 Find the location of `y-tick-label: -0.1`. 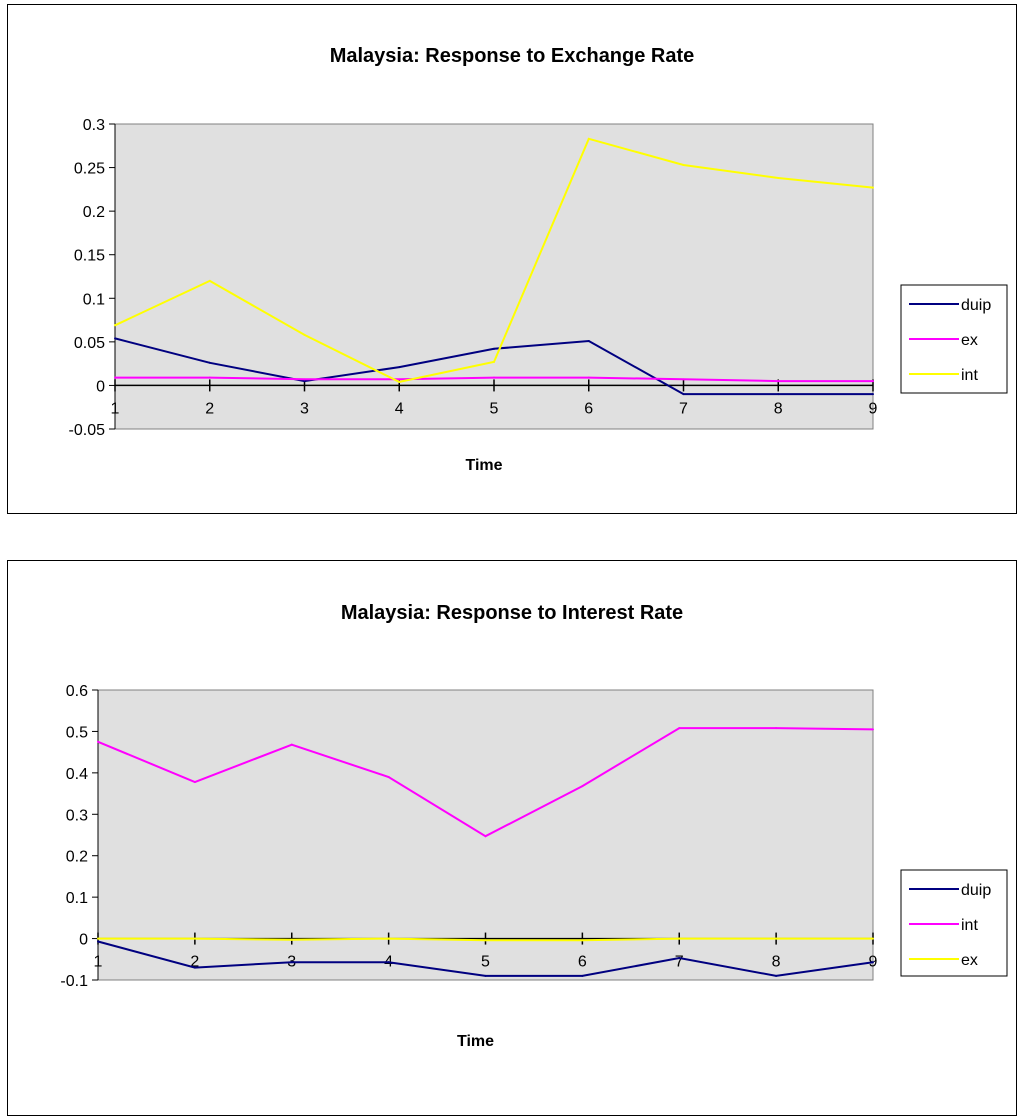

y-tick-label: -0.1 is located at coordinates (74, 981).